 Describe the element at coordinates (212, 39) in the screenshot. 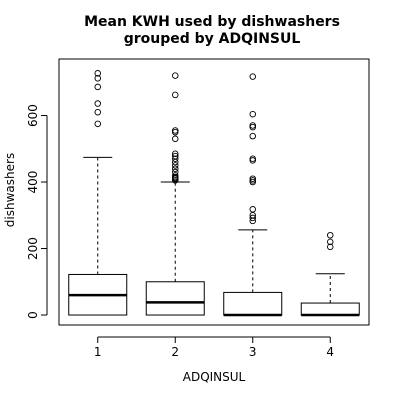

I see `chart-title-line-2: grouped by ADQINSUL` at that location.